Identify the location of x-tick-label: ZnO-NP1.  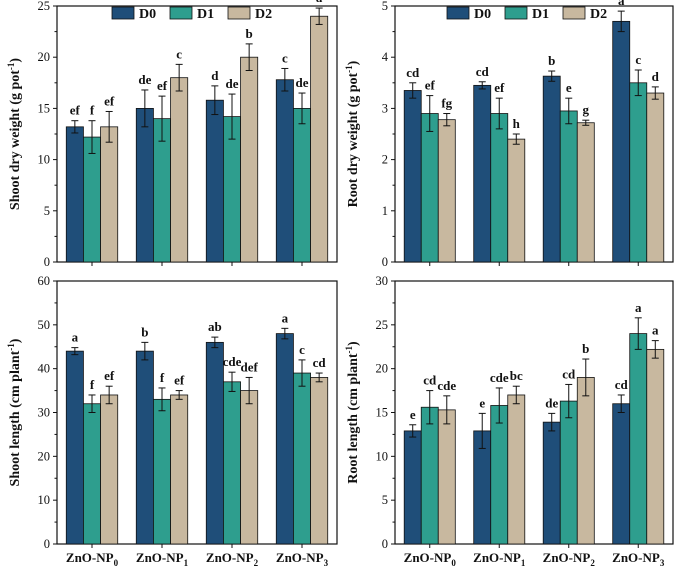
(499, 558).